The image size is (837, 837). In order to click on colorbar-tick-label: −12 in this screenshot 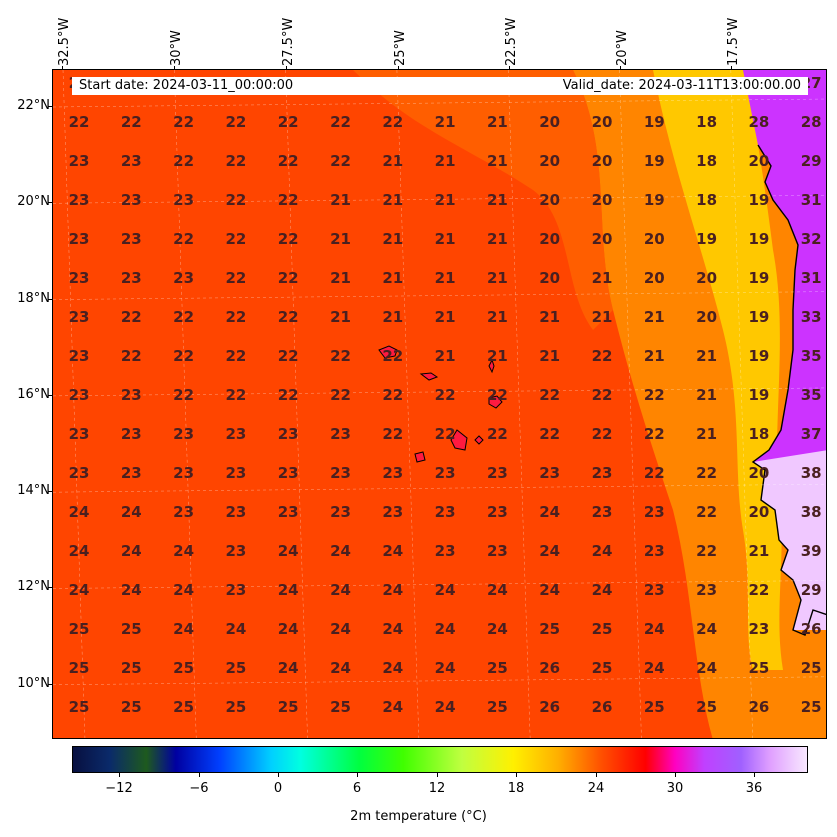, I will do `click(119, 788)`.